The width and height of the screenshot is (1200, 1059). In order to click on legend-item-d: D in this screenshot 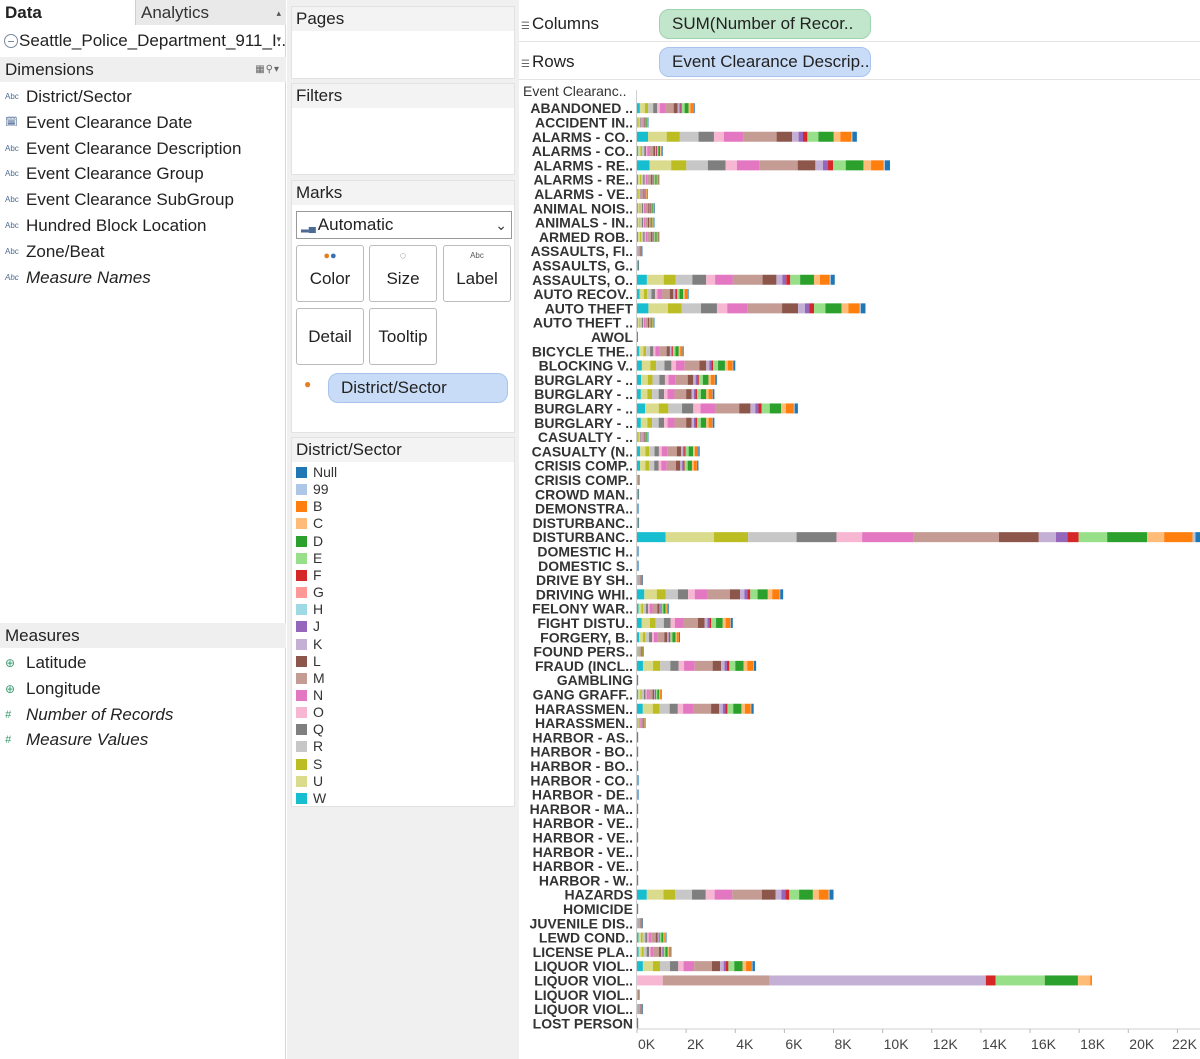, I will do `click(309, 541)`.